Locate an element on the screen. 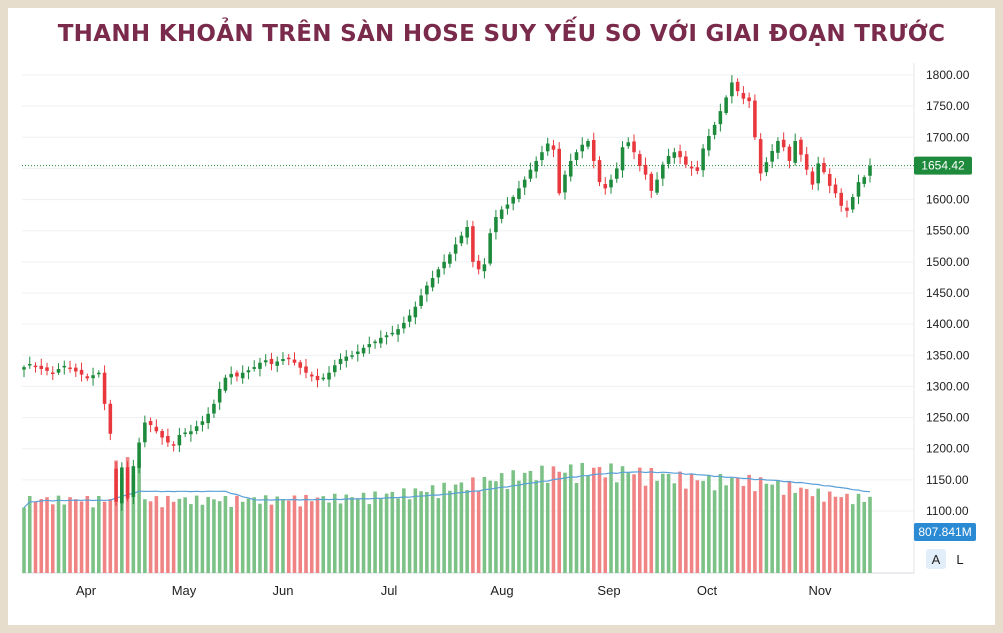 Image resolution: width=1003 pixels, height=633 pixels. y-tick-label: 1500.00 is located at coordinates (948, 262).